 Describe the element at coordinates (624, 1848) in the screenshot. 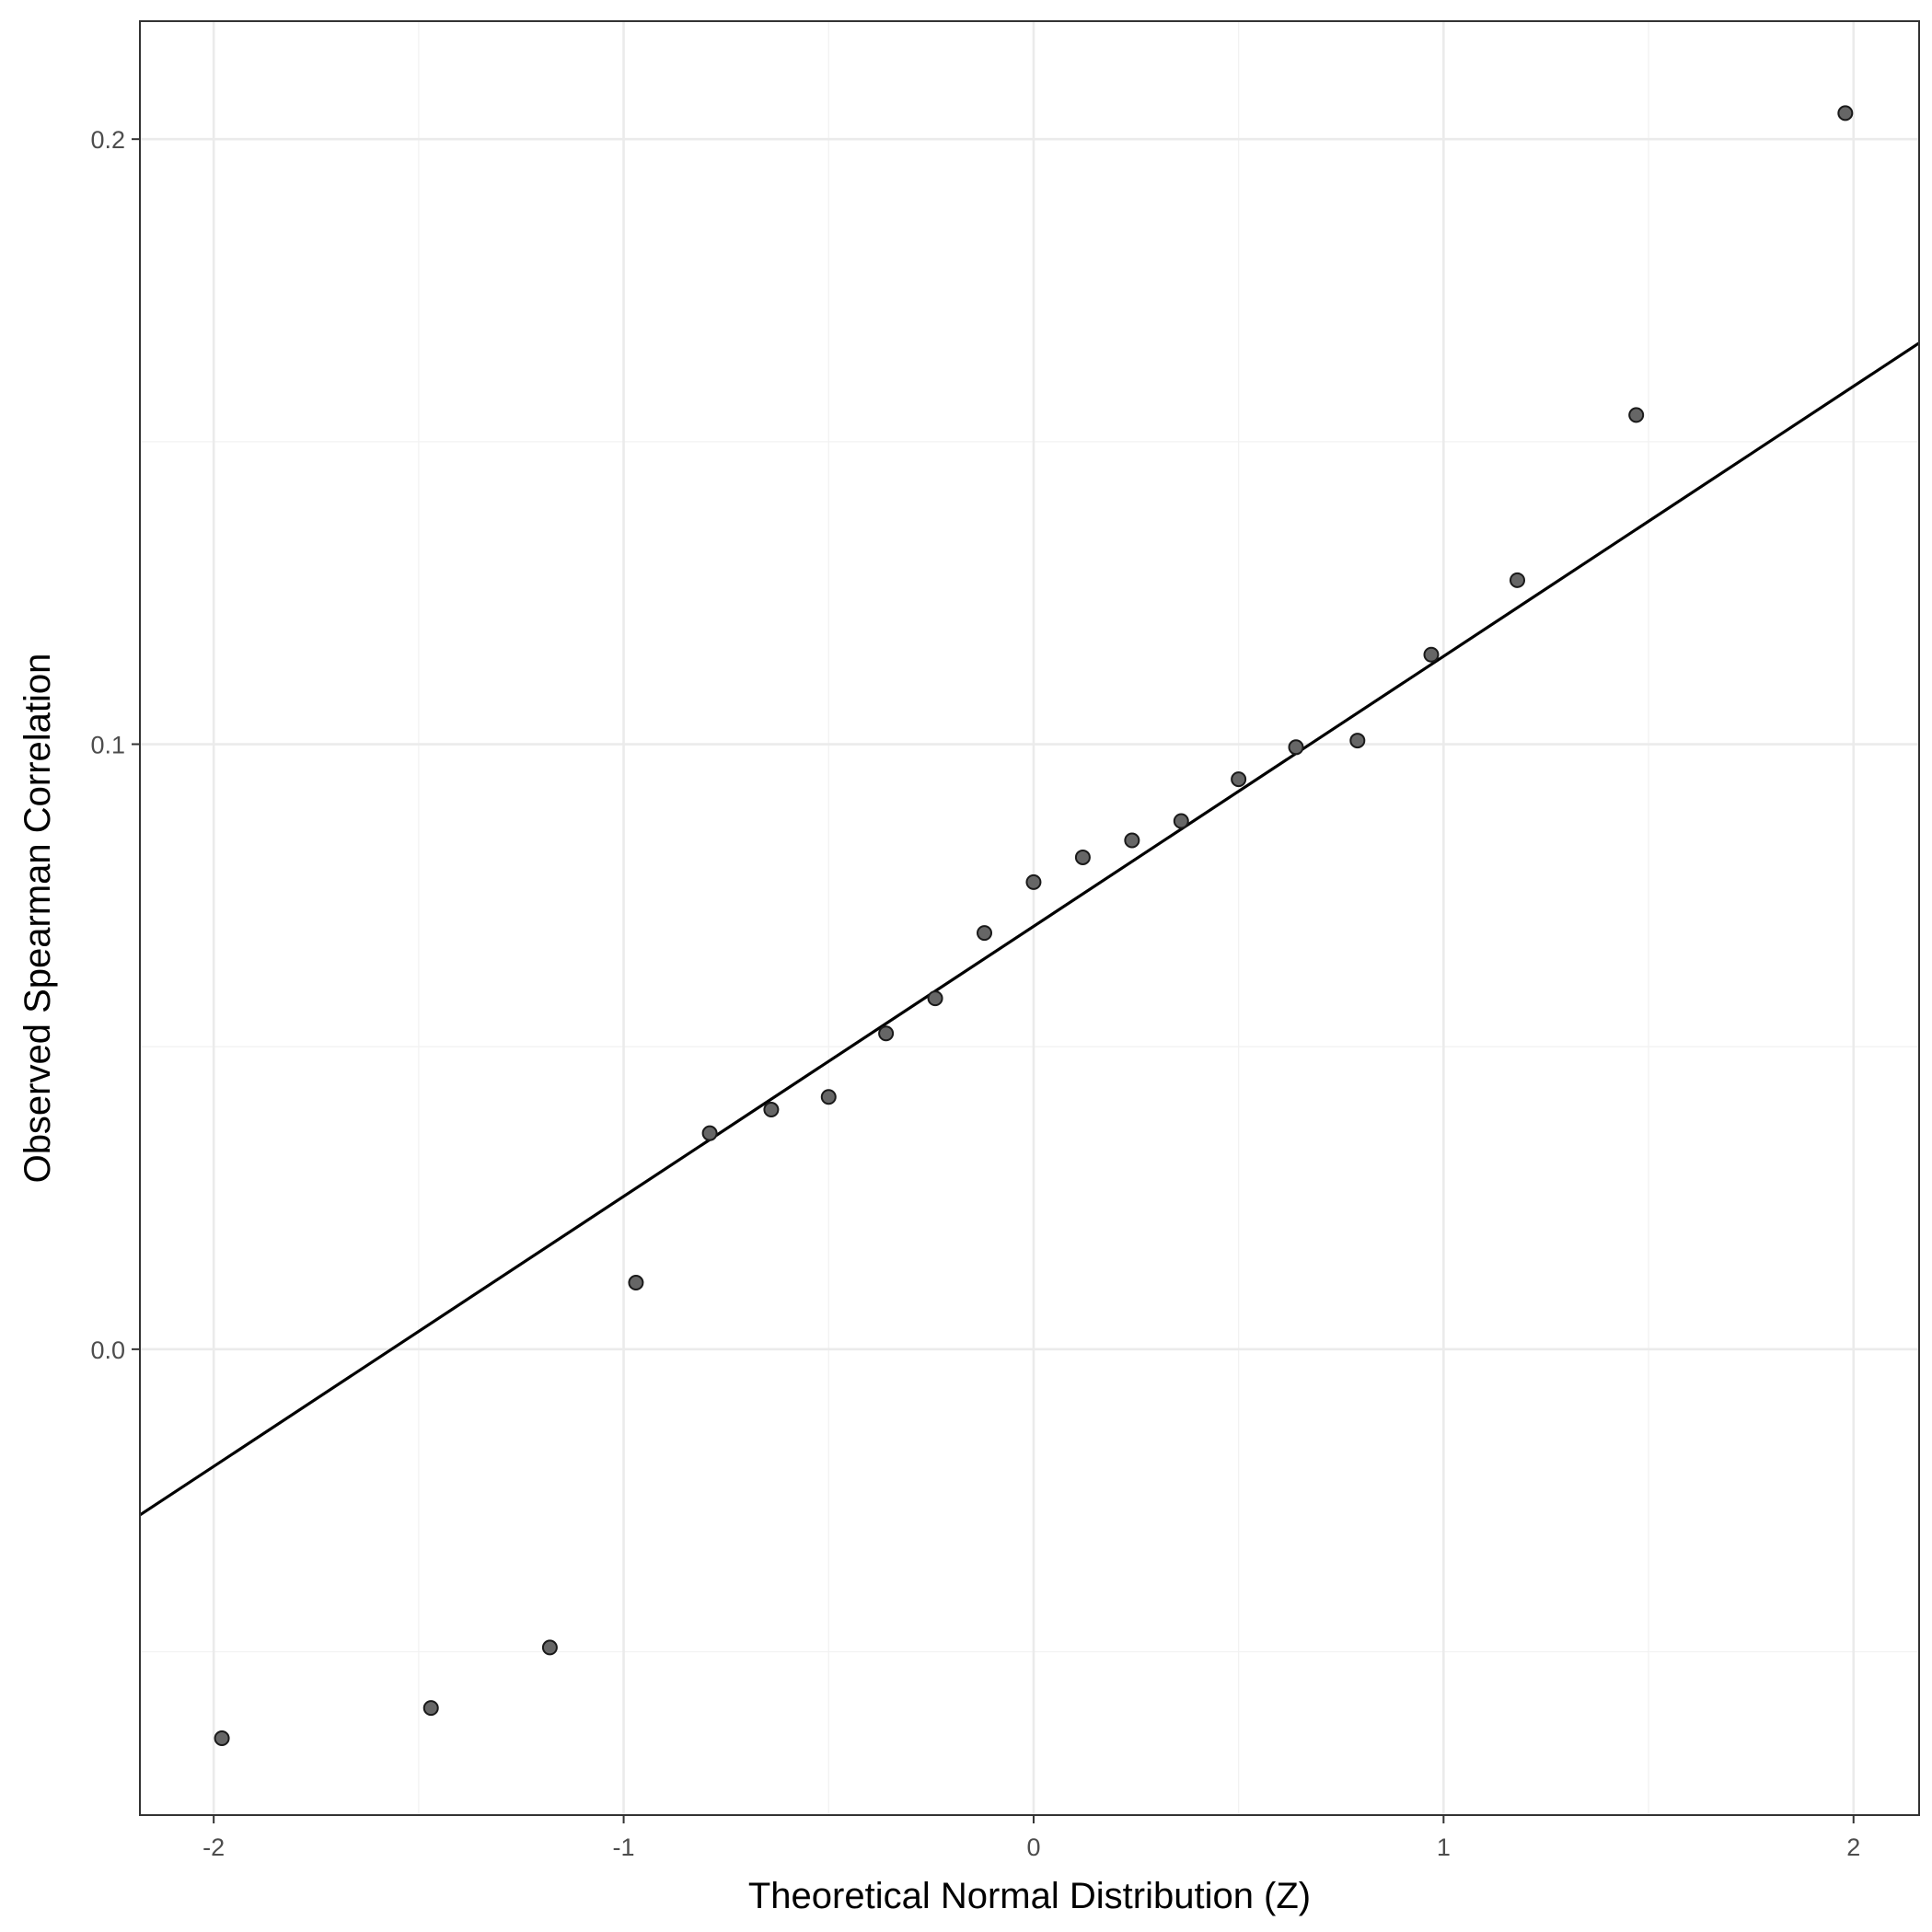

I see `x-tick-label: -1` at that location.